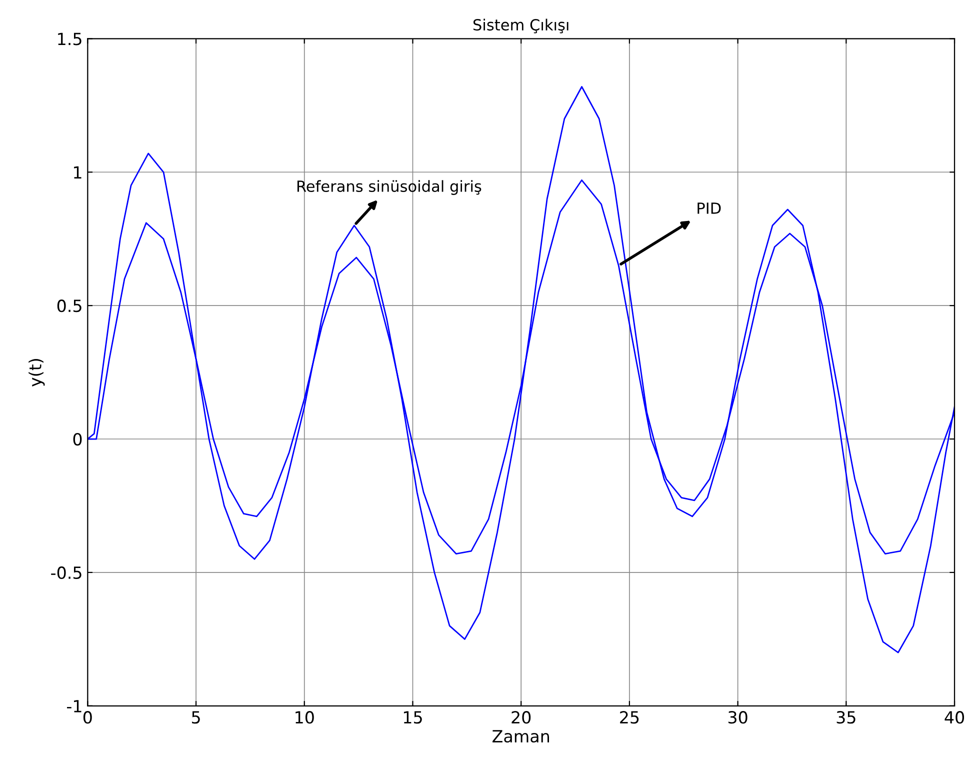 This screenshot has height=774, width=974. Describe the element at coordinates (305, 717) in the screenshot. I see `x-tick-label: 10` at that location.